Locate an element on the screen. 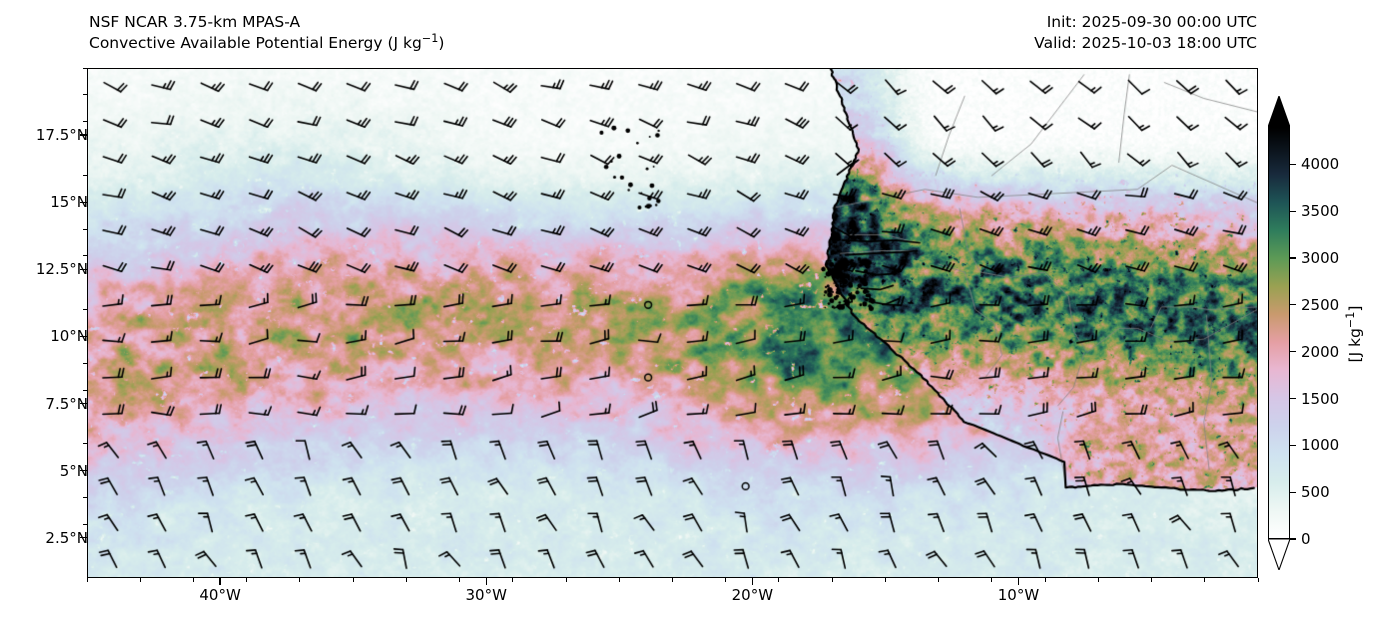 The width and height of the screenshot is (1397, 628). colorbar-gradient-body is located at coordinates (1279, 333).